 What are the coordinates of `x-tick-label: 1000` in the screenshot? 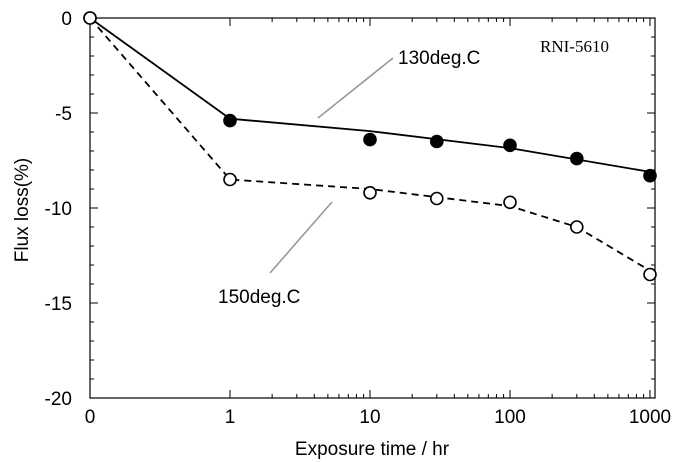 It's located at (650, 417).